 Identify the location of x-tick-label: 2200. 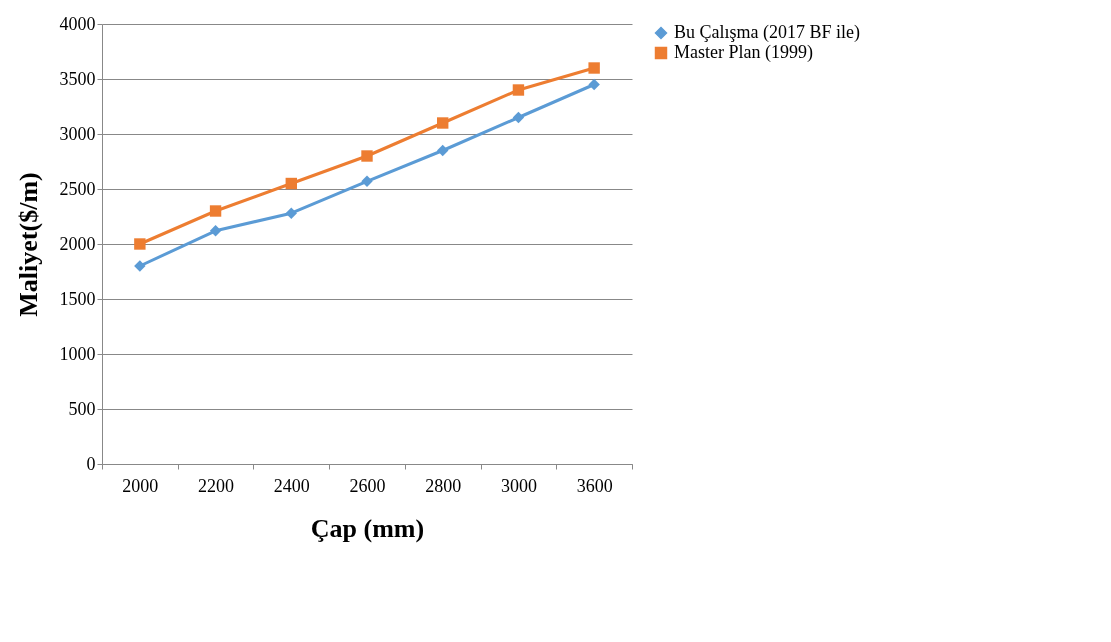
(216, 485).